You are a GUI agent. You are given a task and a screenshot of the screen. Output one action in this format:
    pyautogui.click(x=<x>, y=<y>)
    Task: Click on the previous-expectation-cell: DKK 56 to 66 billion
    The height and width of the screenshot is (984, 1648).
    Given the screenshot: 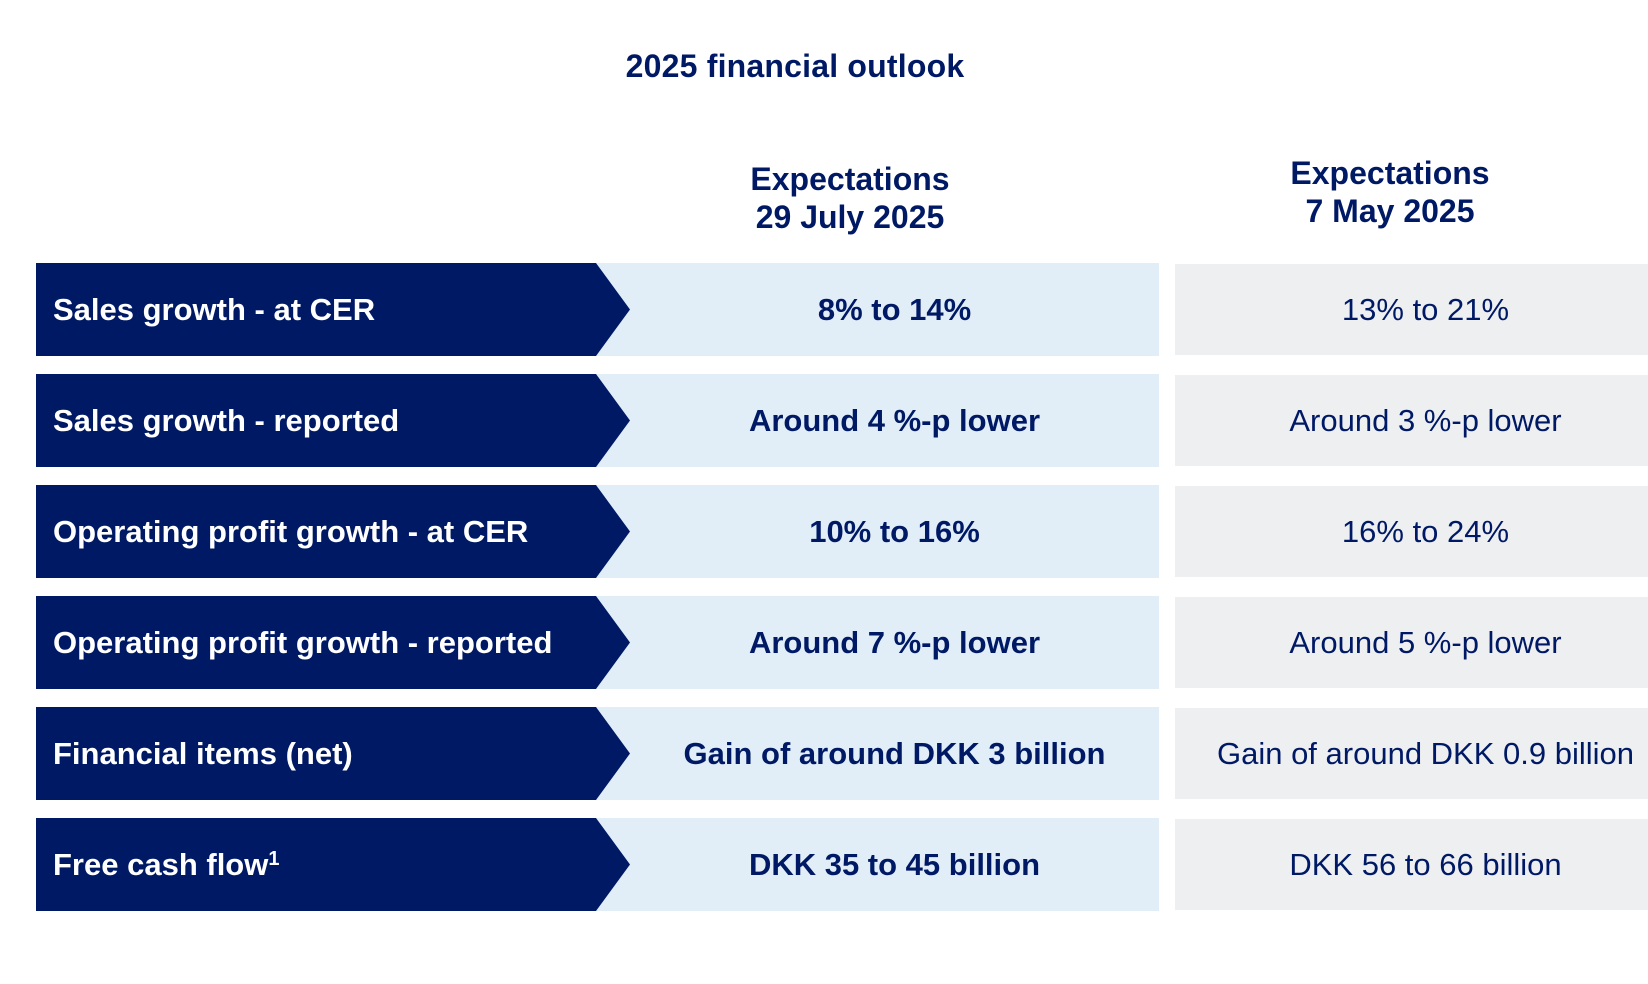 What is the action you would take?
    pyautogui.click(x=1411, y=864)
    